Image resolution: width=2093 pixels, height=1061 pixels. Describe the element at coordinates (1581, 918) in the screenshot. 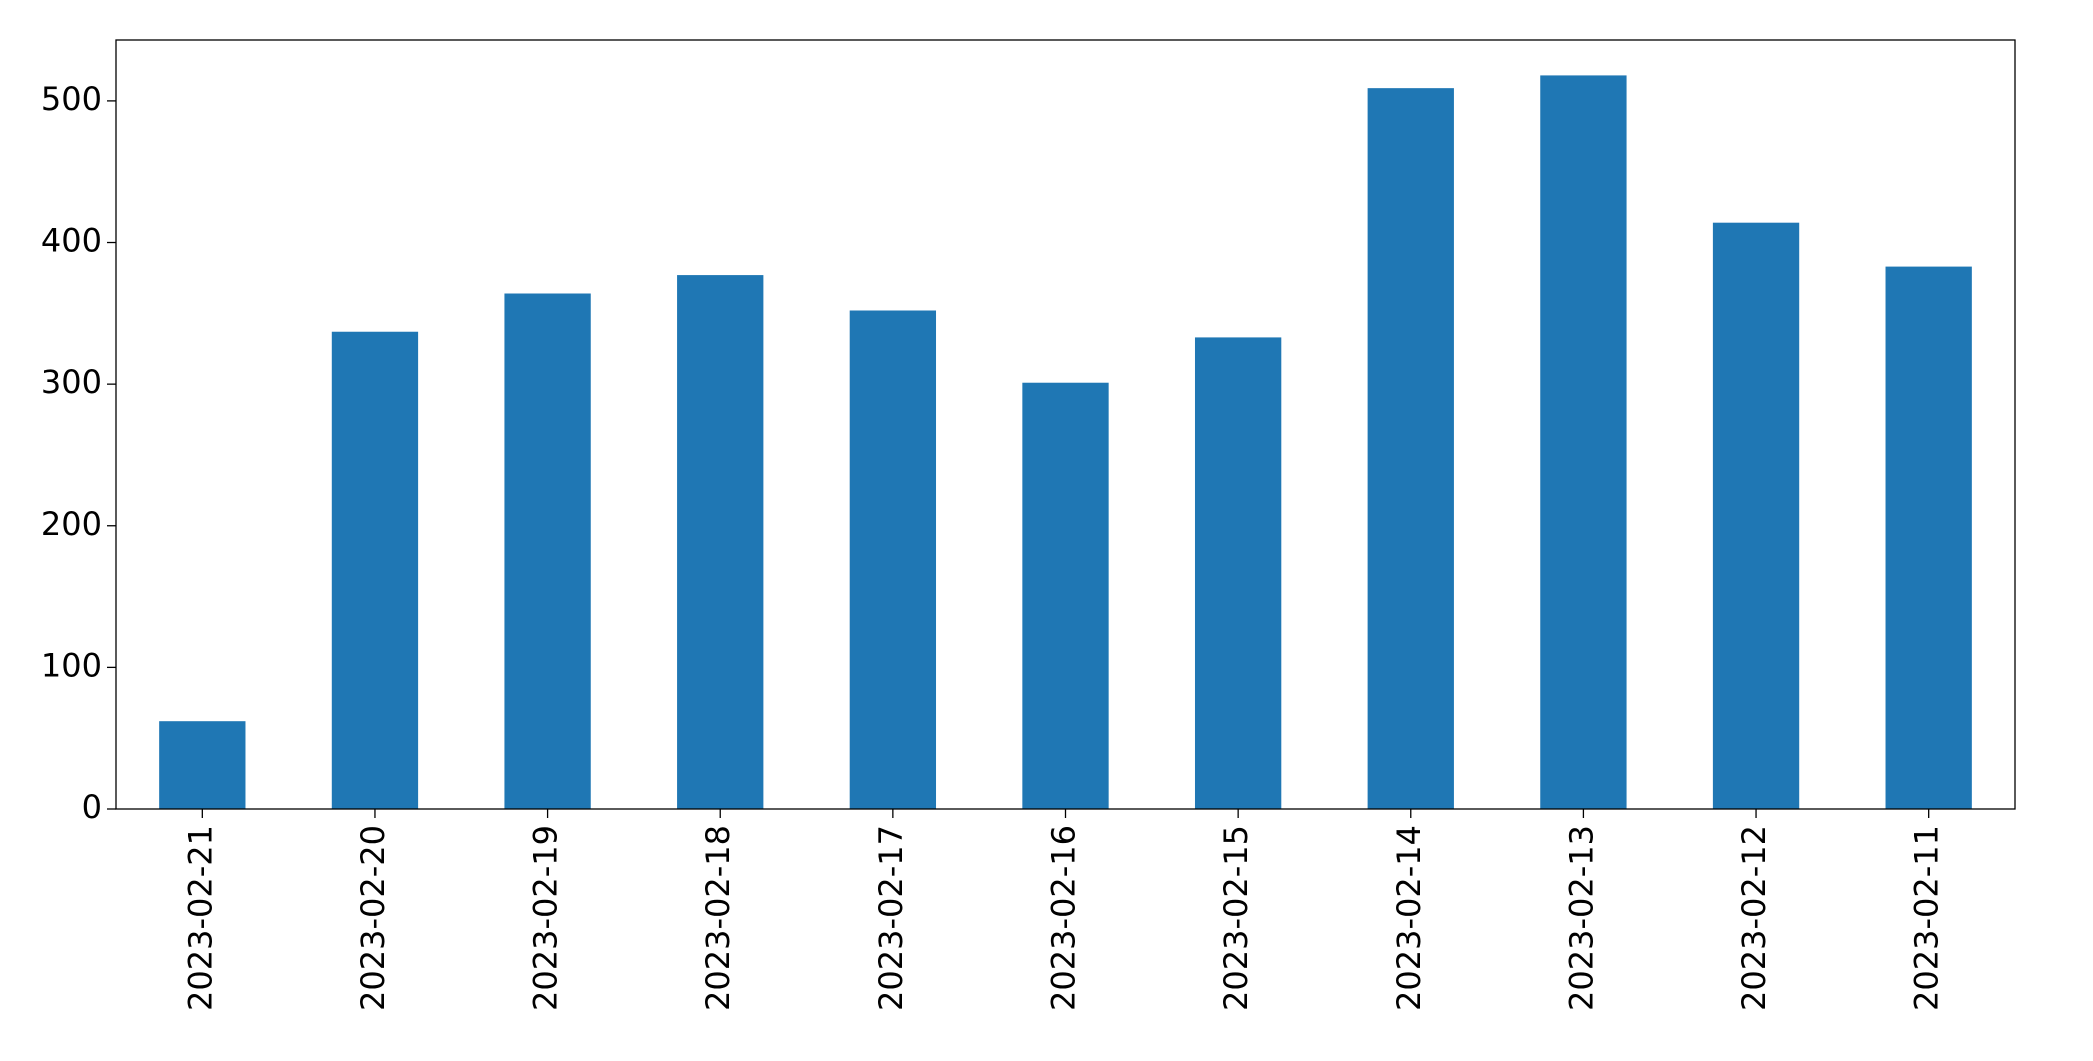

I see `x-tick-label: 2023-02-13` at that location.